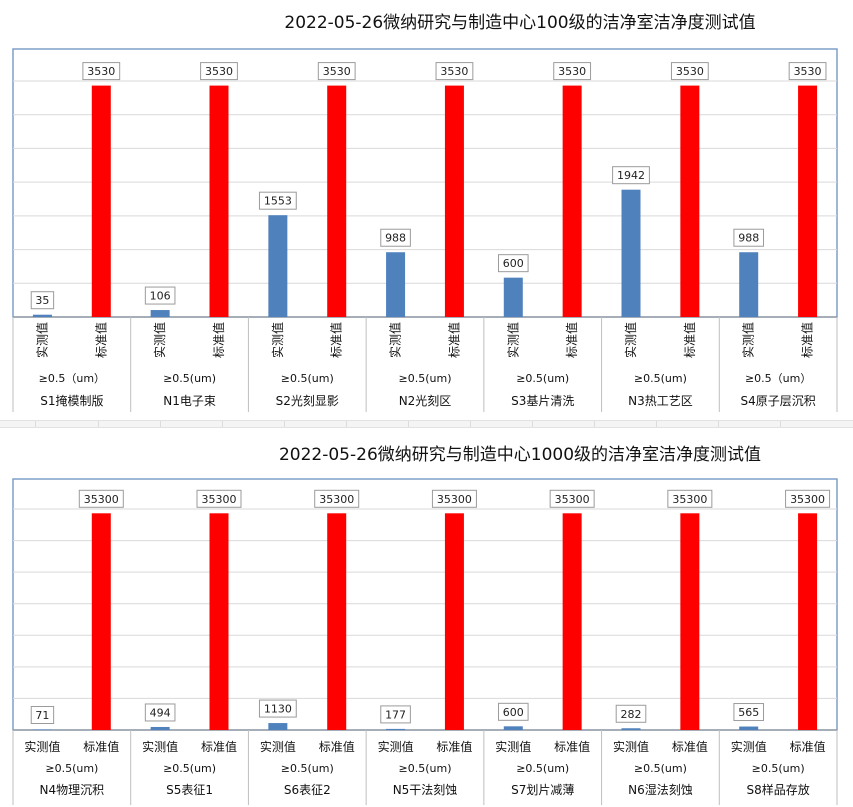 The height and width of the screenshot is (807, 853). Describe the element at coordinates (542, 401) in the screenshot. I see `room-label: S3基片清洗` at that location.